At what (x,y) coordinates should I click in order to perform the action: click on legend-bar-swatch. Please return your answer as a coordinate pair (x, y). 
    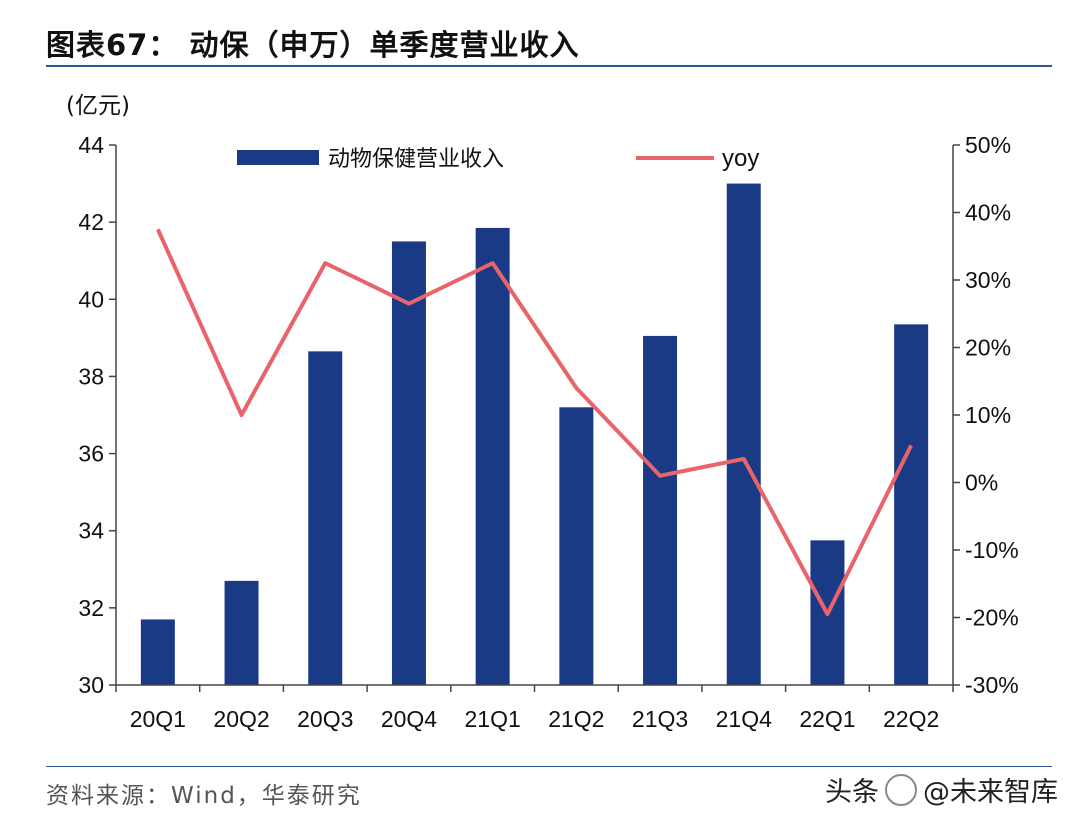
    Looking at the image, I should click on (278, 157).